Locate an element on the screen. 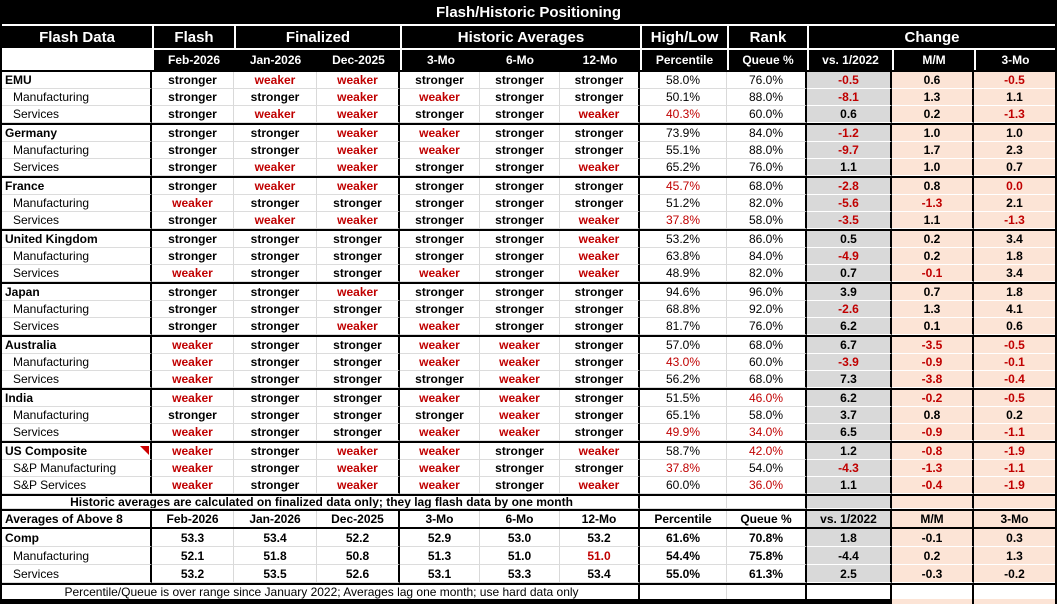 The width and height of the screenshot is (1057, 606). cell: 2.3 is located at coordinates (1014, 150).